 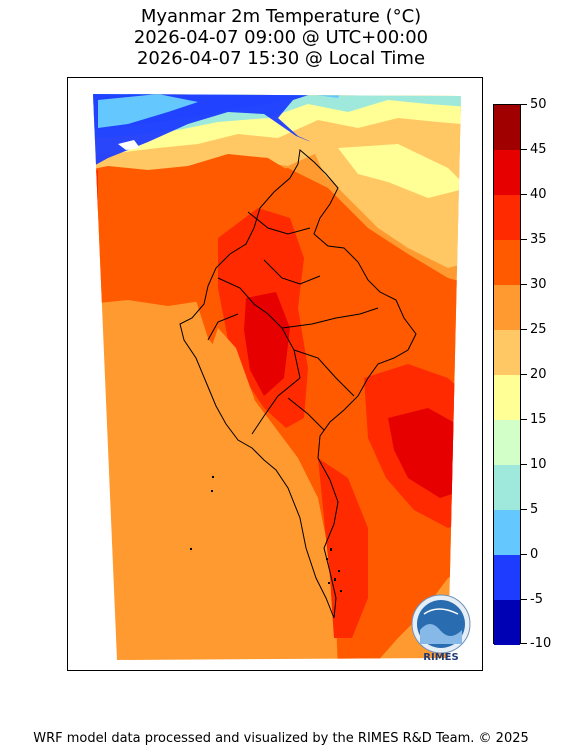 What do you see at coordinates (281, 58) in the screenshot?
I see `title-line-local: 2026-04-07 15:30 @ Local Time` at bounding box center [281, 58].